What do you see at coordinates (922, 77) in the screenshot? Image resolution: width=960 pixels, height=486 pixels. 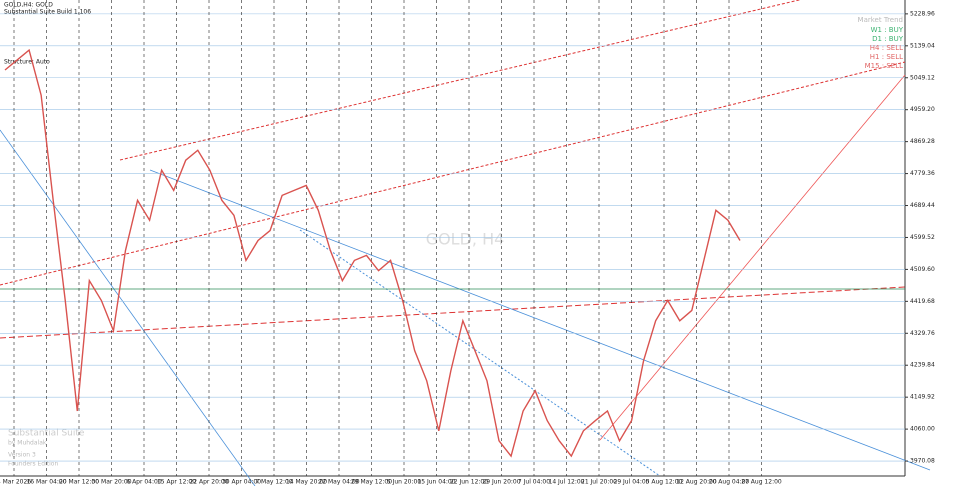 I see `y-tick-label: 5049.12` at bounding box center [922, 77].